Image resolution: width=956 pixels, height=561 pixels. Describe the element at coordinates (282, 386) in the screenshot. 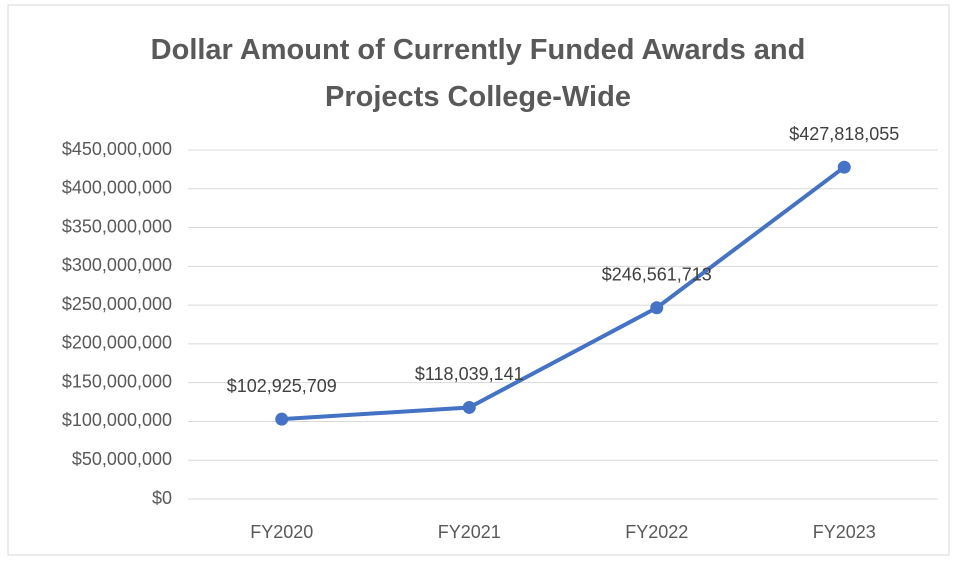

I see `data-label: $102,925,709` at that location.